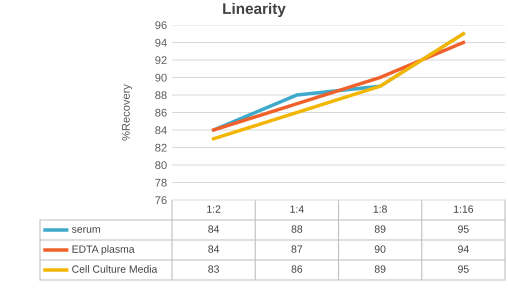  What do you see at coordinates (380, 209) in the screenshot?
I see `x-tick-label: 1:8` at bounding box center [380, 209].